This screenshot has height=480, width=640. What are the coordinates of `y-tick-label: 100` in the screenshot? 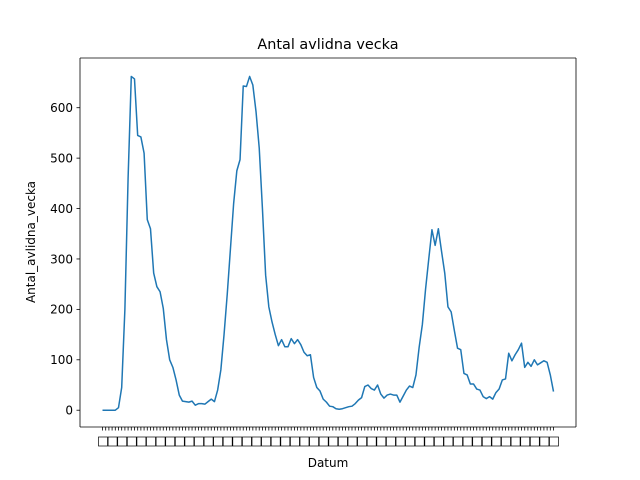 It's located at (61, 360).